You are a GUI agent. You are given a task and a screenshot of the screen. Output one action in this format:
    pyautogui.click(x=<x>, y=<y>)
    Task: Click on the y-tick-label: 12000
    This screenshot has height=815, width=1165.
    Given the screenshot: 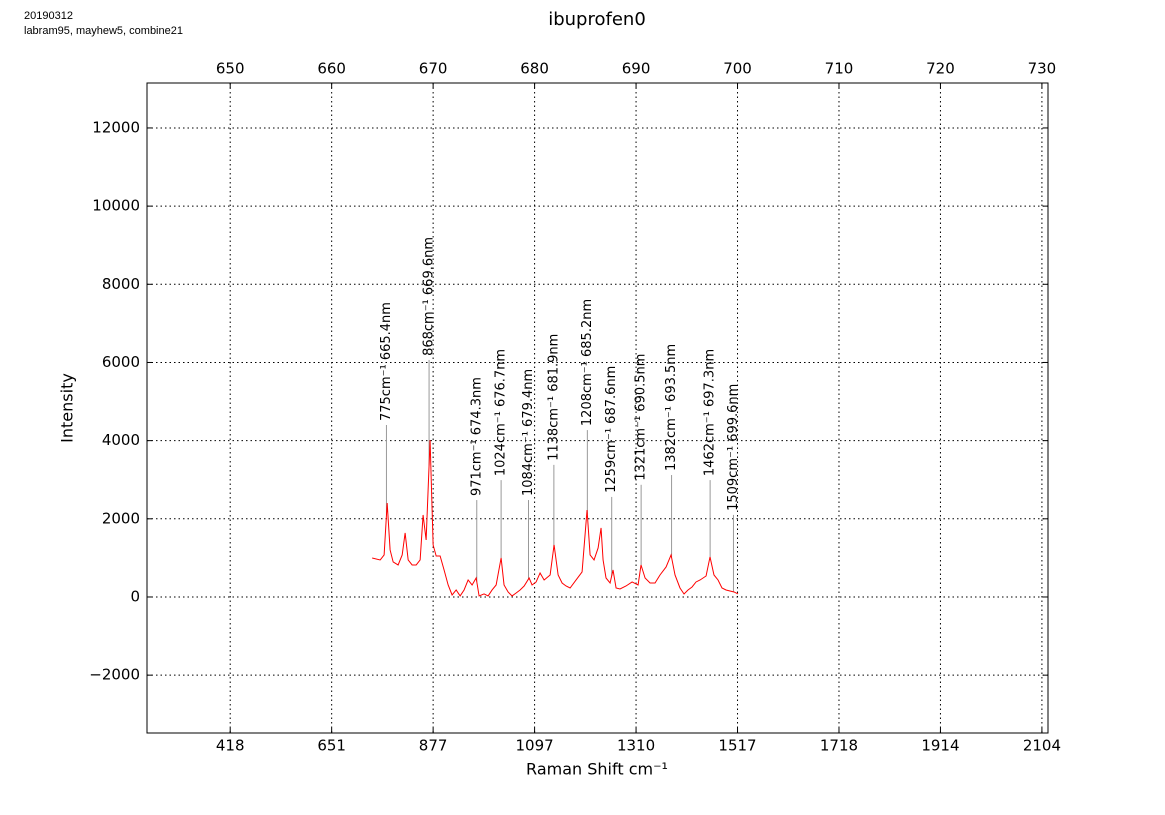 What is the action you would take?
    pyautogui.click(x=116, y=127)
    